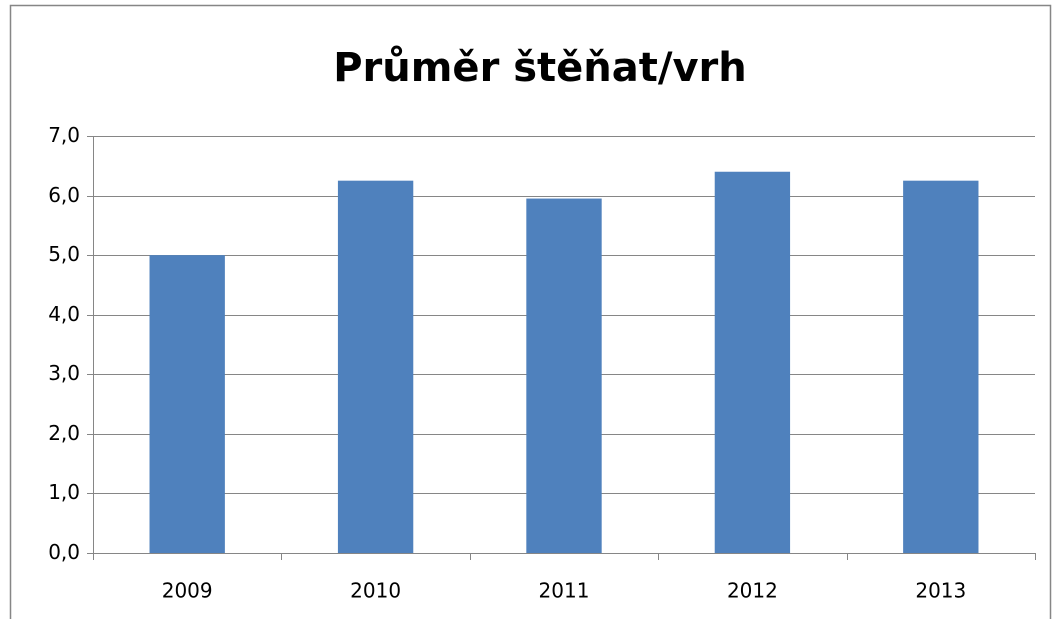  Describe the element at coordinates (64, 373) in the screenshot. I see `y-tick-label: 3,0` at that location.